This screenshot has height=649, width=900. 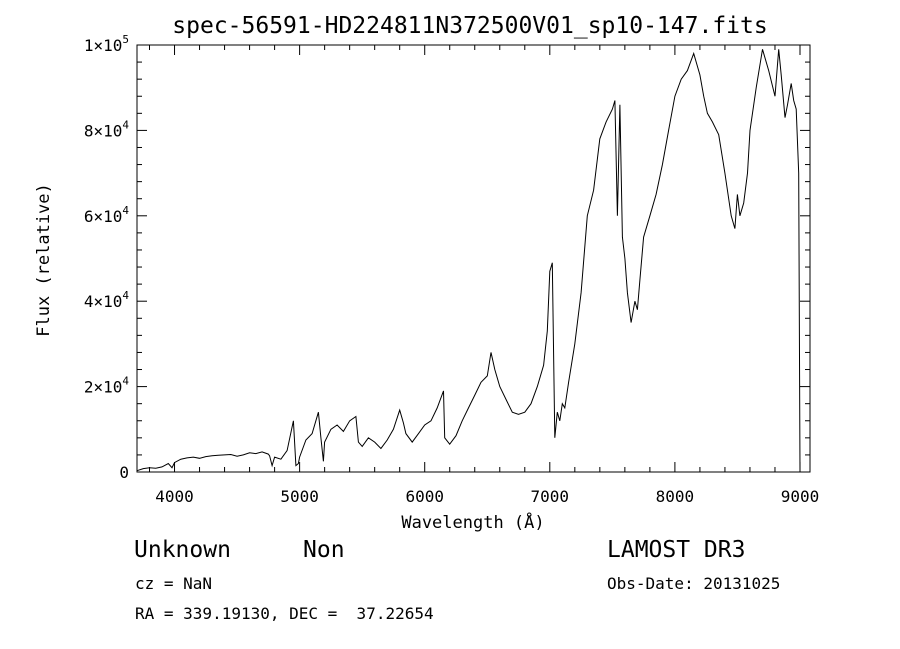 What do you see at coordinates (324, 550) in the screenshot?
I see `object-subclass: Non` at bounding box center [324, 550].